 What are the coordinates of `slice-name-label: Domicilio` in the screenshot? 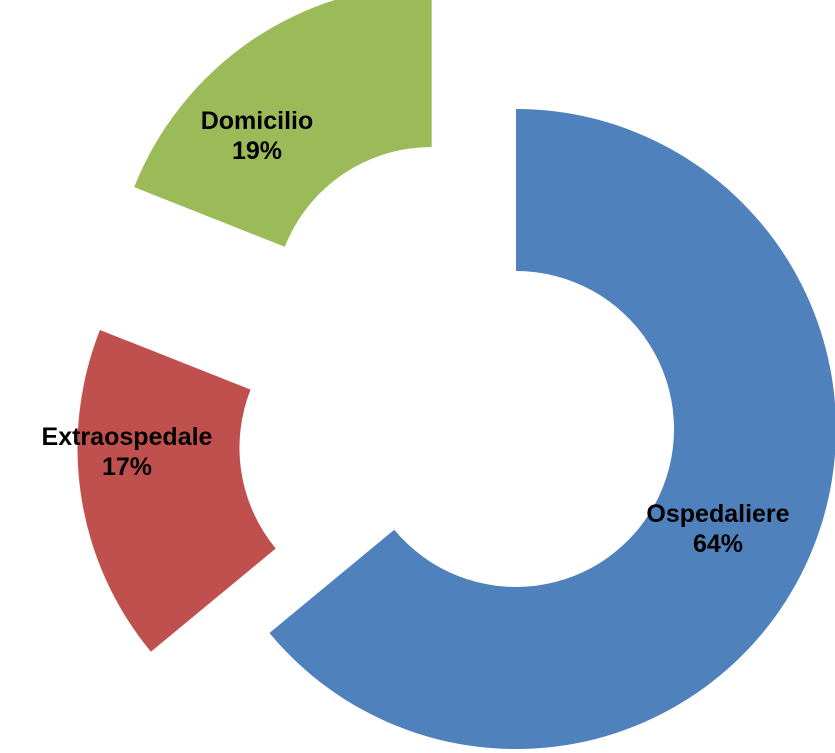 It's located at (257, 121).